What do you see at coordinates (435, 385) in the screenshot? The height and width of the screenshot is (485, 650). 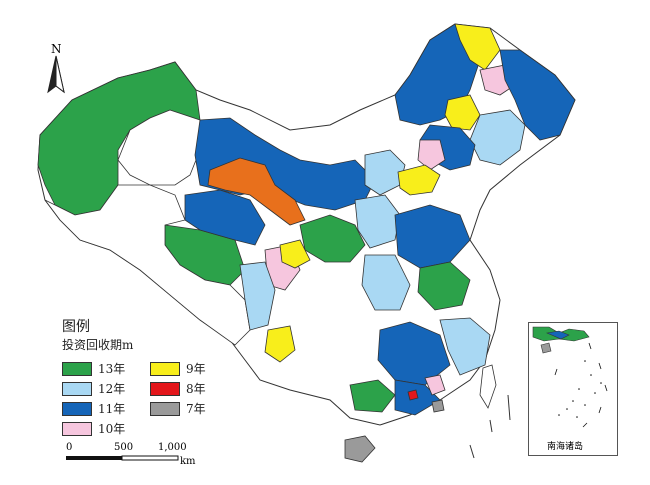 I see `region-south-pink` at bounding box center [435, 385].